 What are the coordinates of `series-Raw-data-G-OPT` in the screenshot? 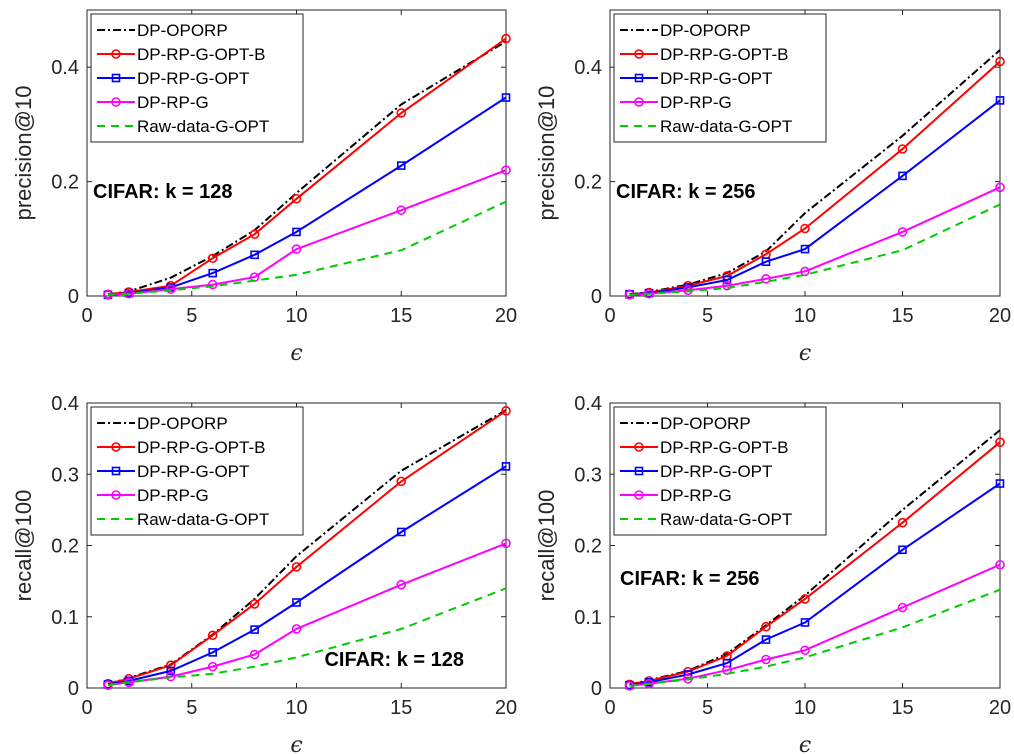 It's located at (815, 249).